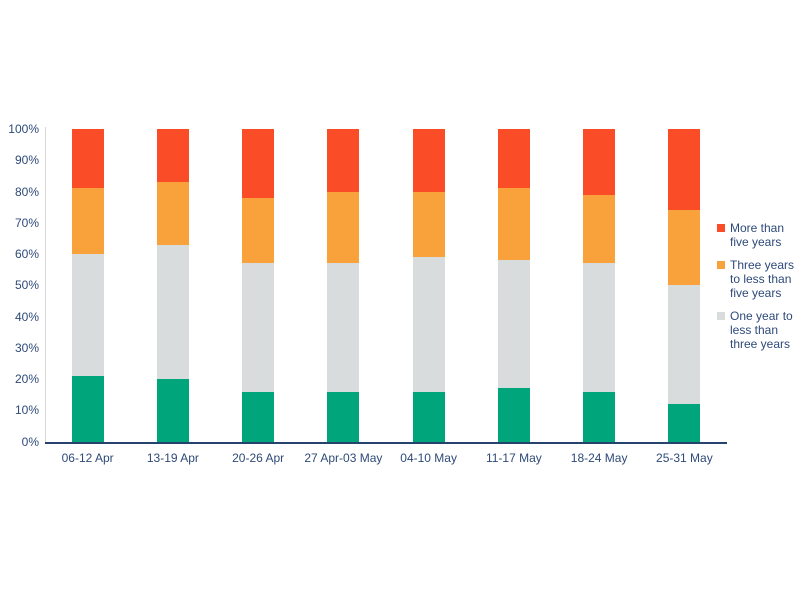 Image resolution: width=800 pixels, height=600 pixels. I want to click on y-tick-label: 90%, so click(26, 160).